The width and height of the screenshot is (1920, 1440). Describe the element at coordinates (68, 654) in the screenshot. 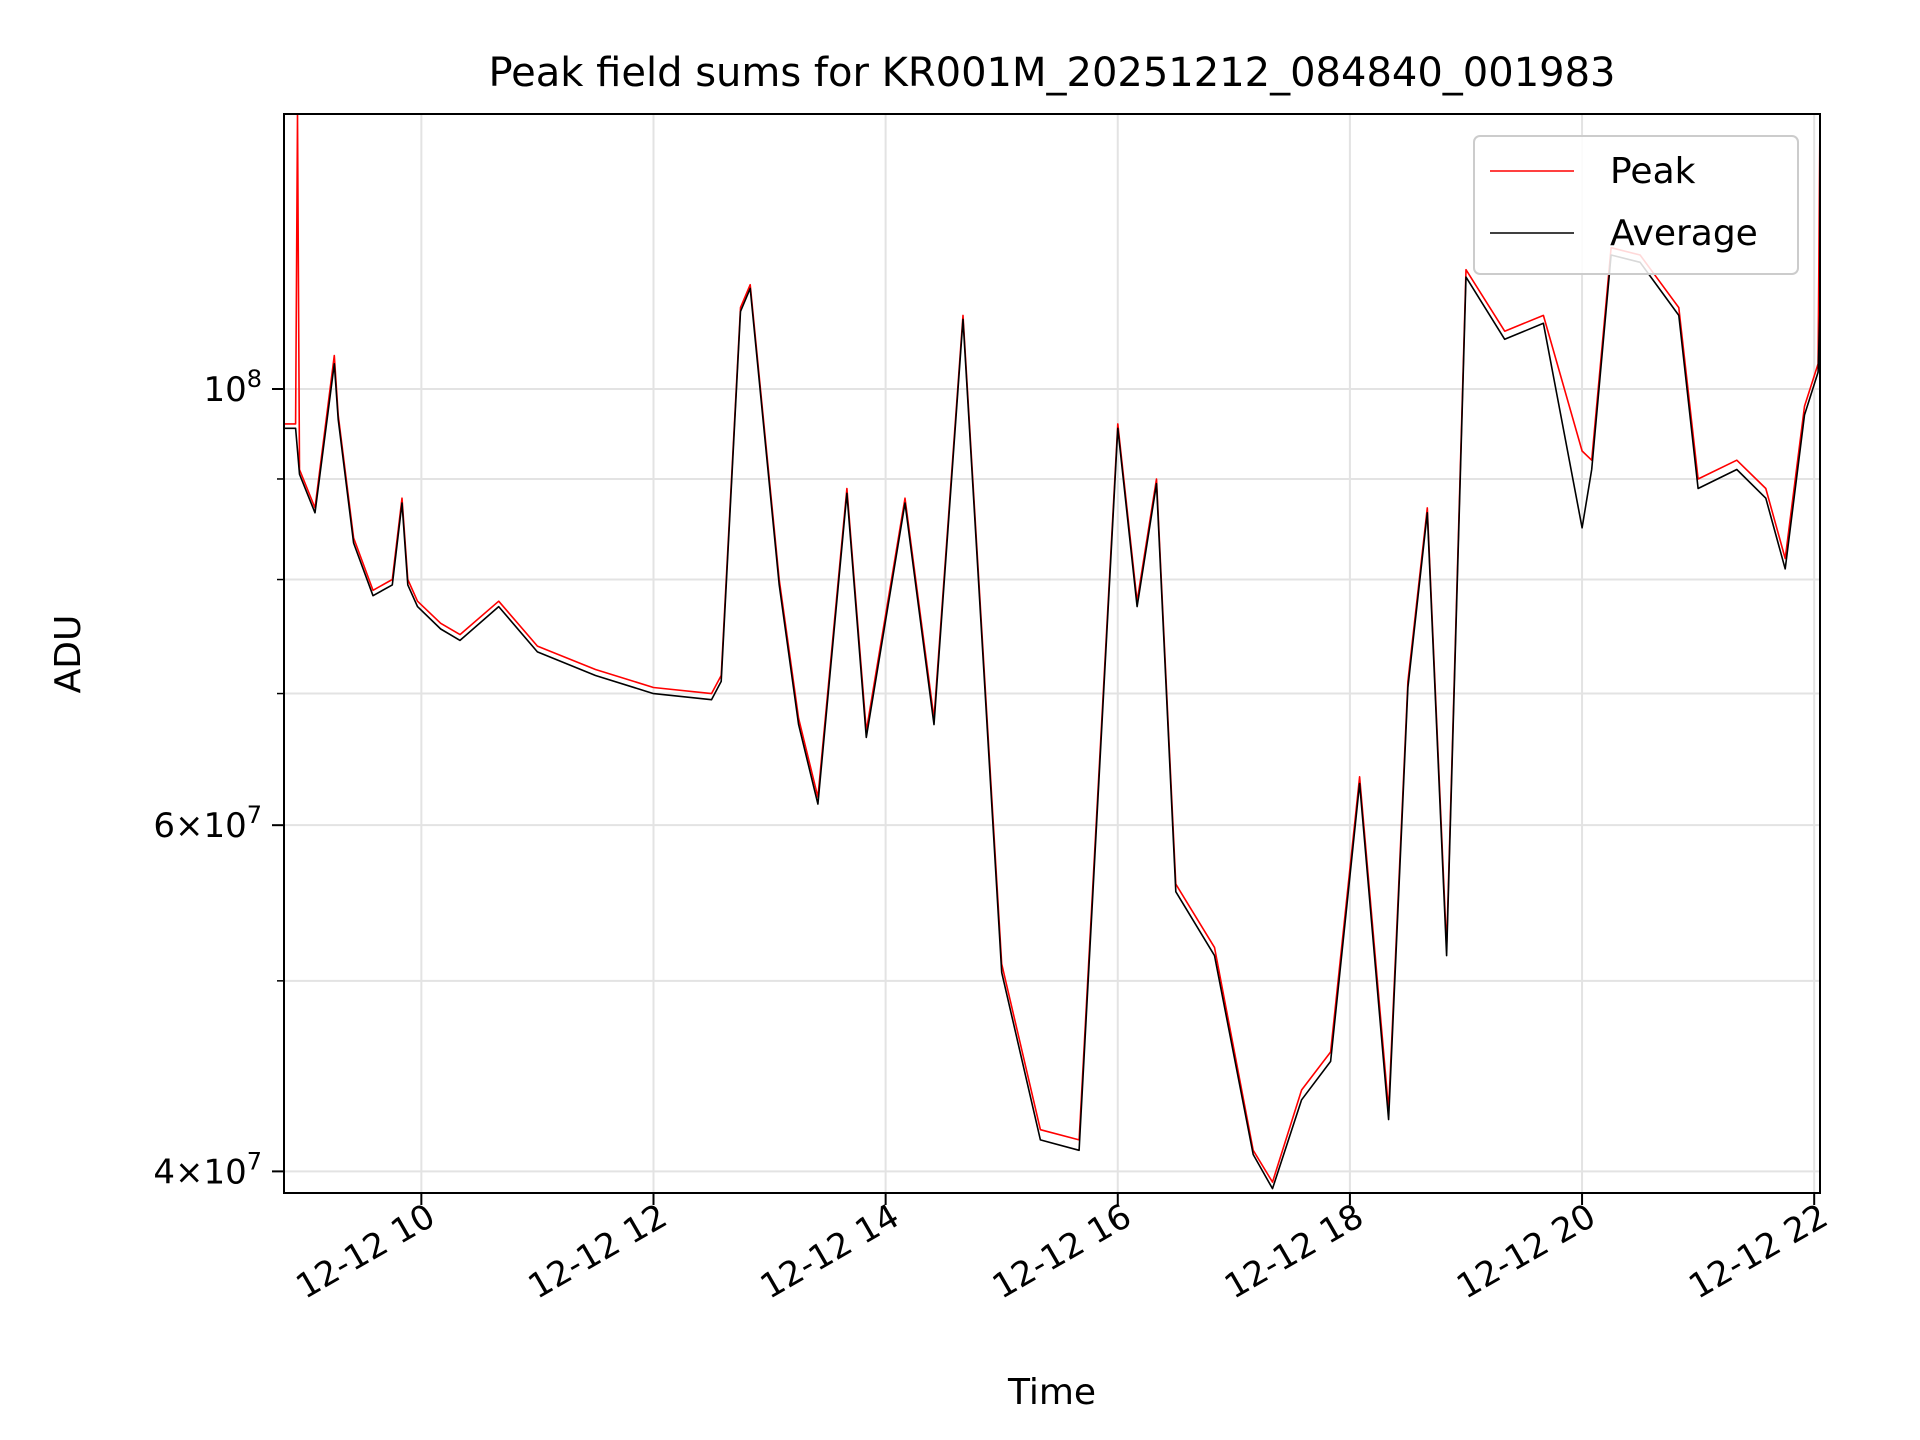

I see `y-axis-label: ADU` at that location.